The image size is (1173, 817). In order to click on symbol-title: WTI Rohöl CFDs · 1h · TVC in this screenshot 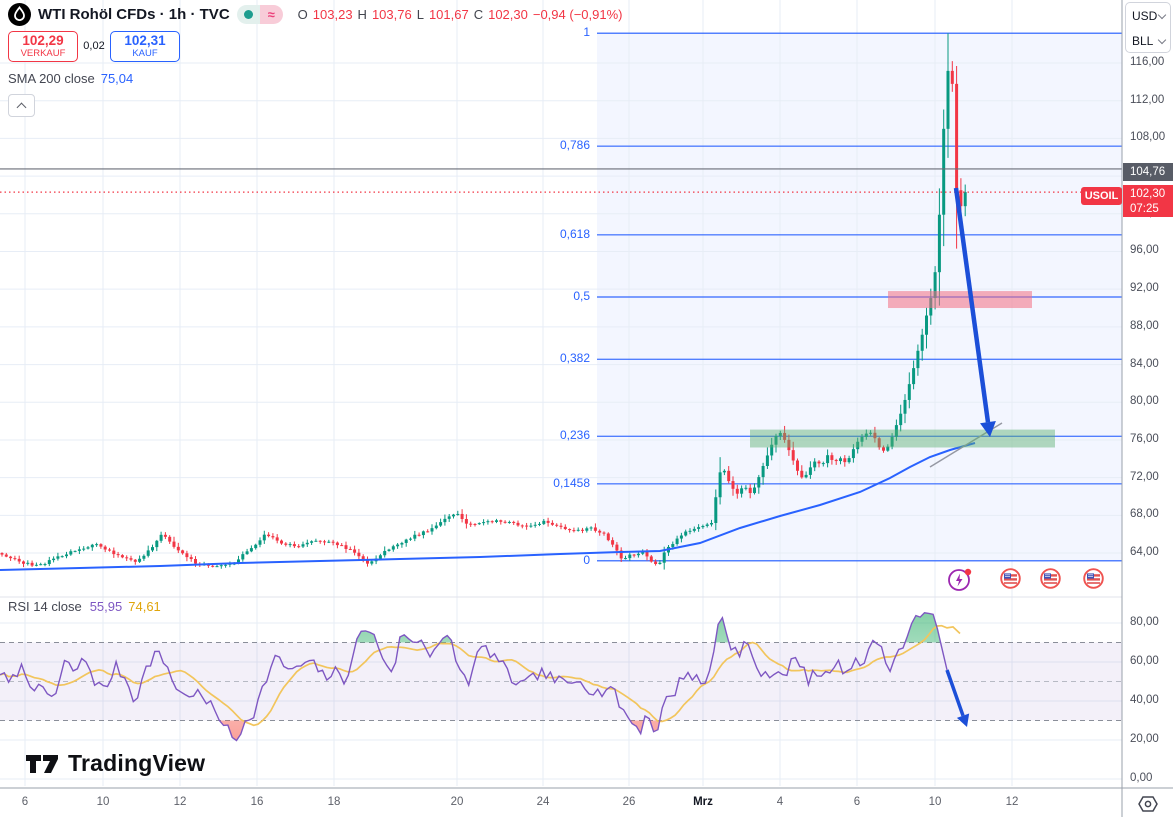, I will do `click(134, 14)`.